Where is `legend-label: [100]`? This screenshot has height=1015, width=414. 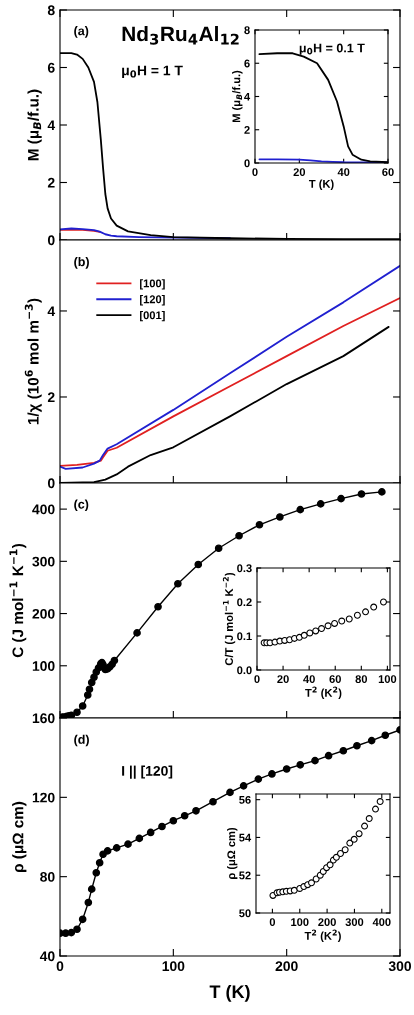
legend-label: [100] is located at coordinates (152, 284).